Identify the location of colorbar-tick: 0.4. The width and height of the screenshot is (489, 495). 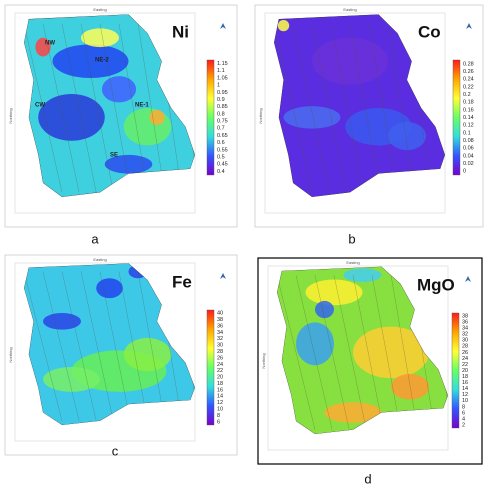
(221, 172).